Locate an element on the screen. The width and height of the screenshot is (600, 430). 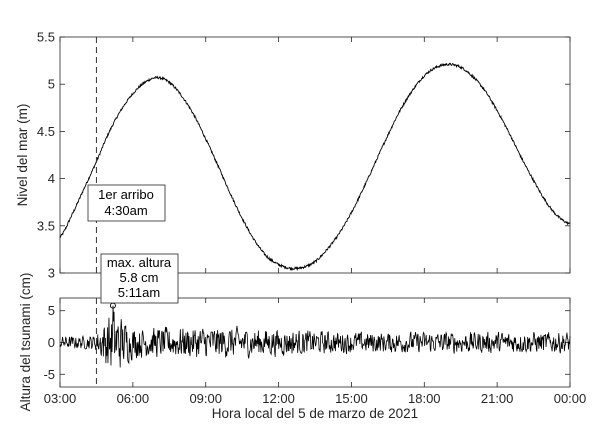
x-axis-label: Hora local del 5 de marzo de 2021 is located at coordinates (315, 413).